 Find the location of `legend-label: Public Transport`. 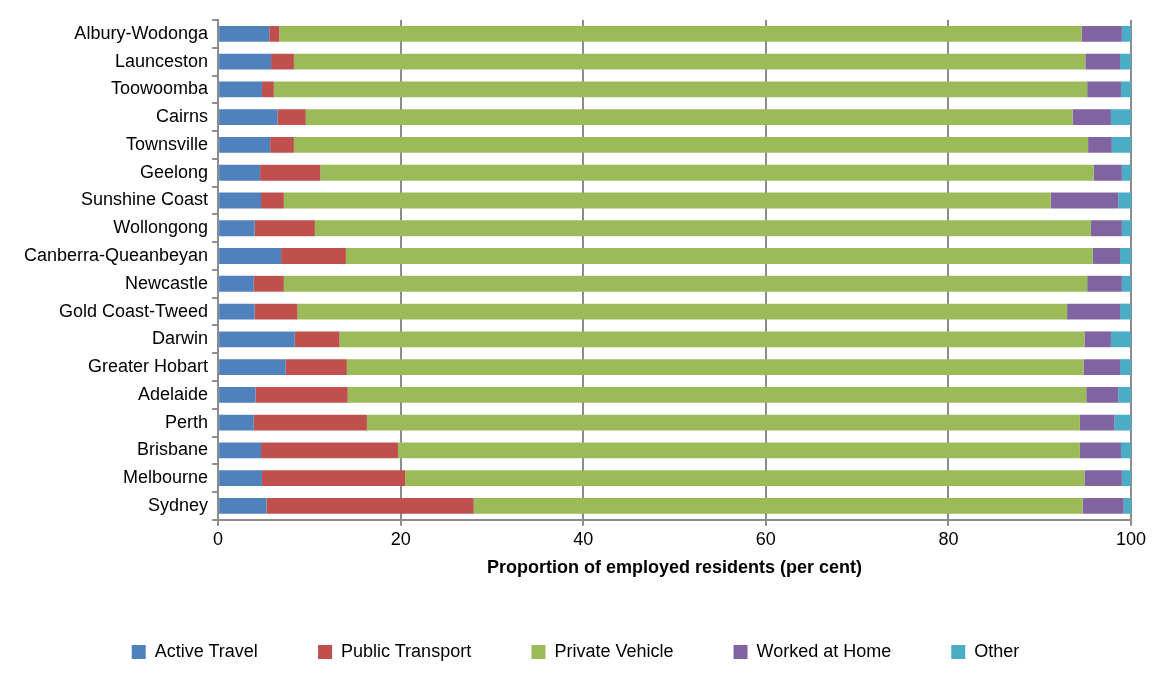

legend-label: Public Transport is located at coordinates (406, 650).